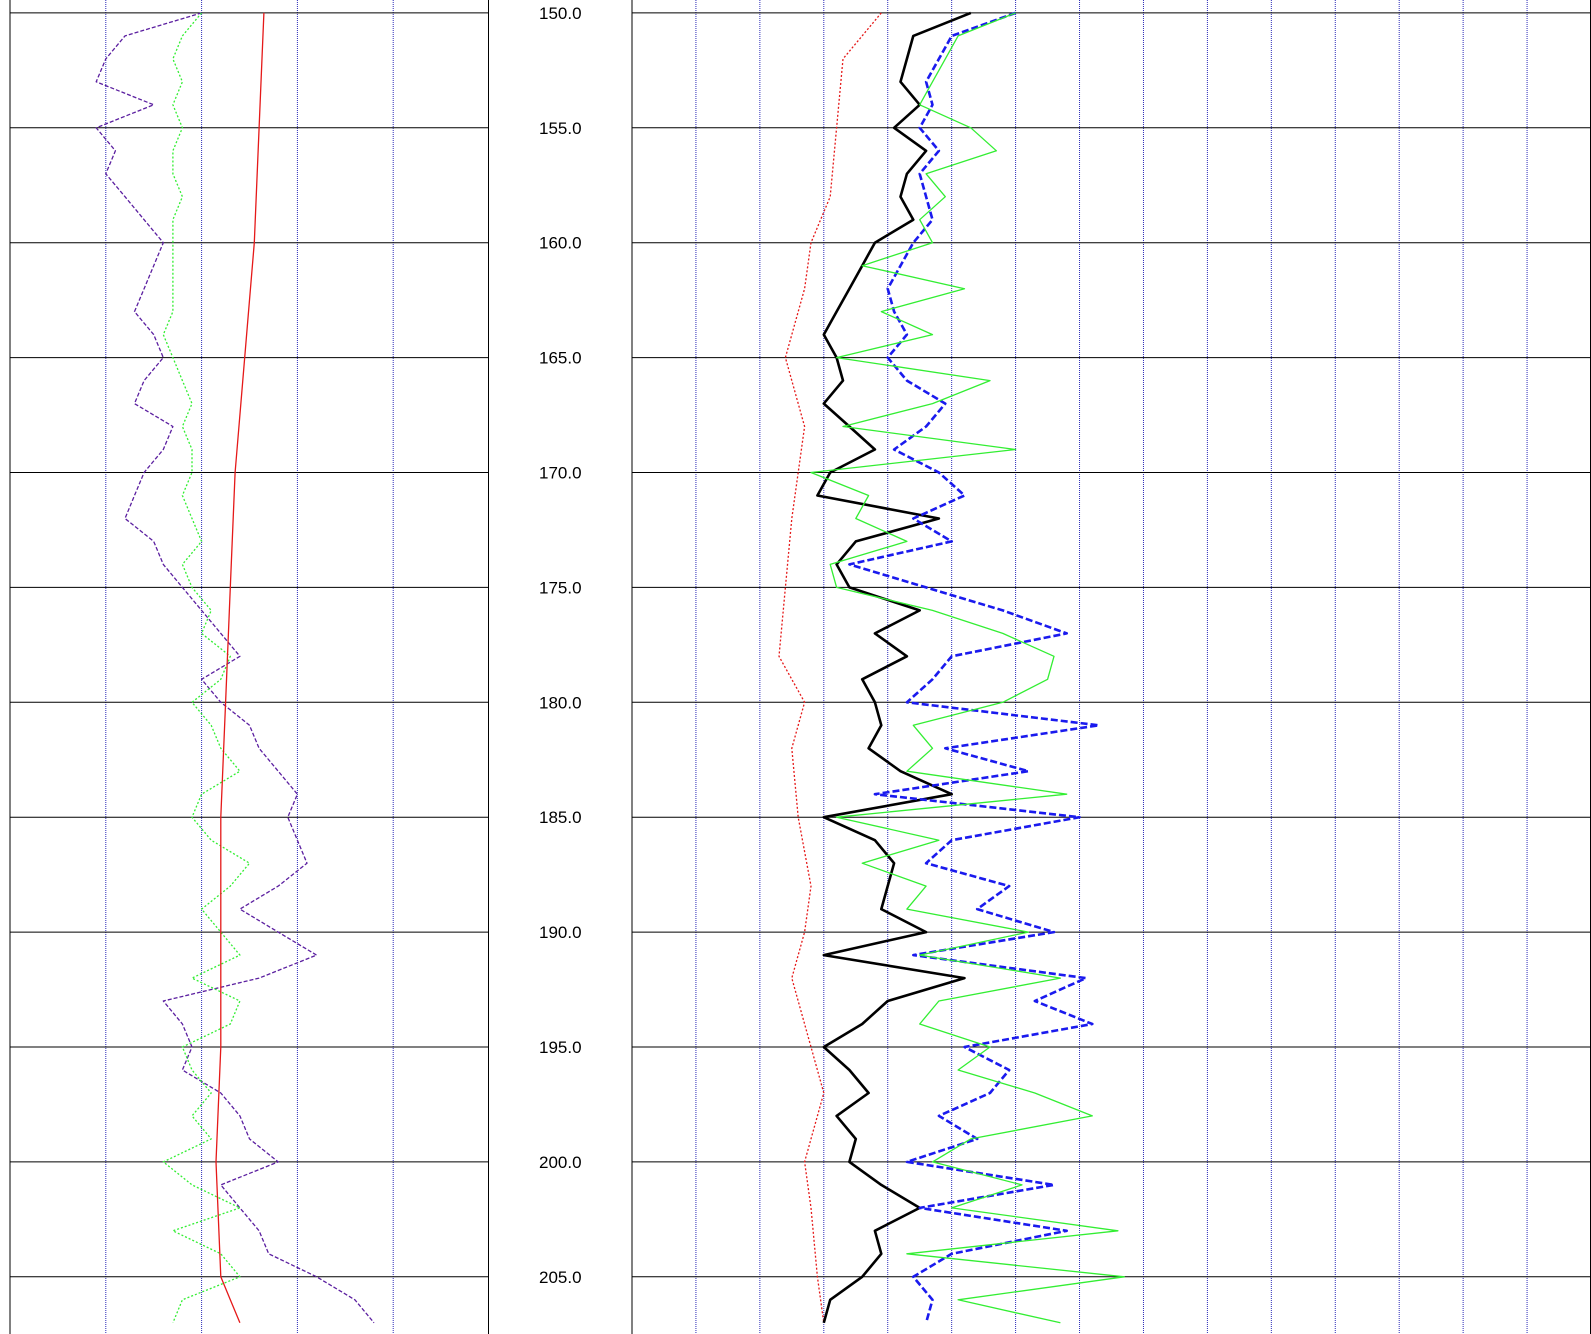 This screenshot has width=1591, height=1334. I want to click on depth-tick-label: 180.0, so click(560, 702).